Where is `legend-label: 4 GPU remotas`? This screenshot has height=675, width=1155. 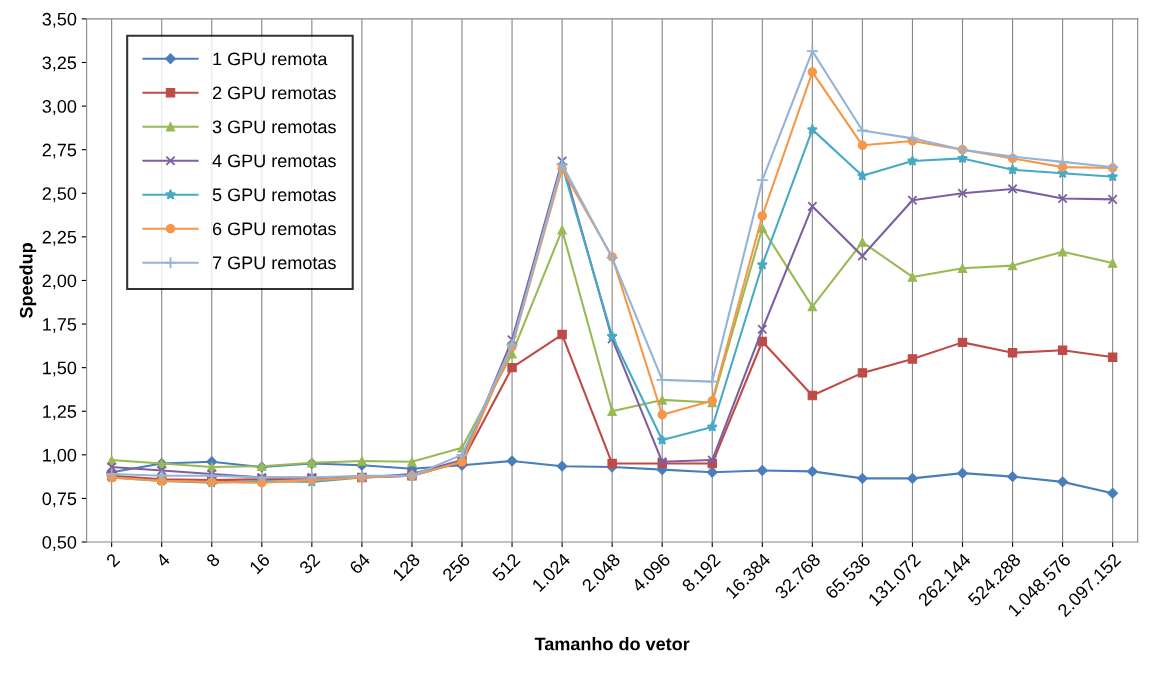 legend-label: 4 GPU remotas is located at coordinates (274, 161).